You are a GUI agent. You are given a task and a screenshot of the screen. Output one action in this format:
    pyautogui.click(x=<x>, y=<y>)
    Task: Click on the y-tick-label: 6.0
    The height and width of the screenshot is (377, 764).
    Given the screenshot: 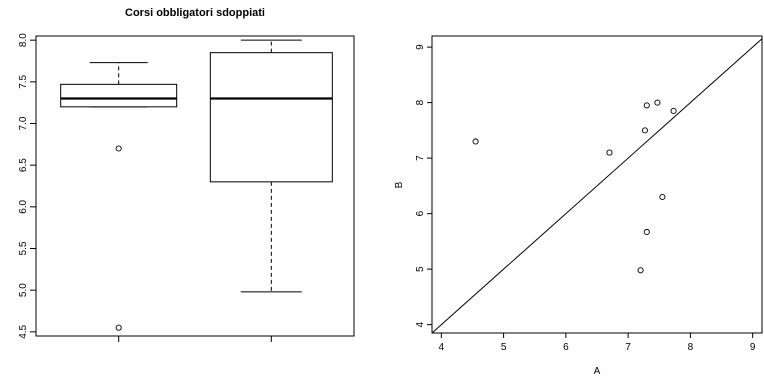 What is the action you would take?
    pyautogui.click(x=23, y=206)
    